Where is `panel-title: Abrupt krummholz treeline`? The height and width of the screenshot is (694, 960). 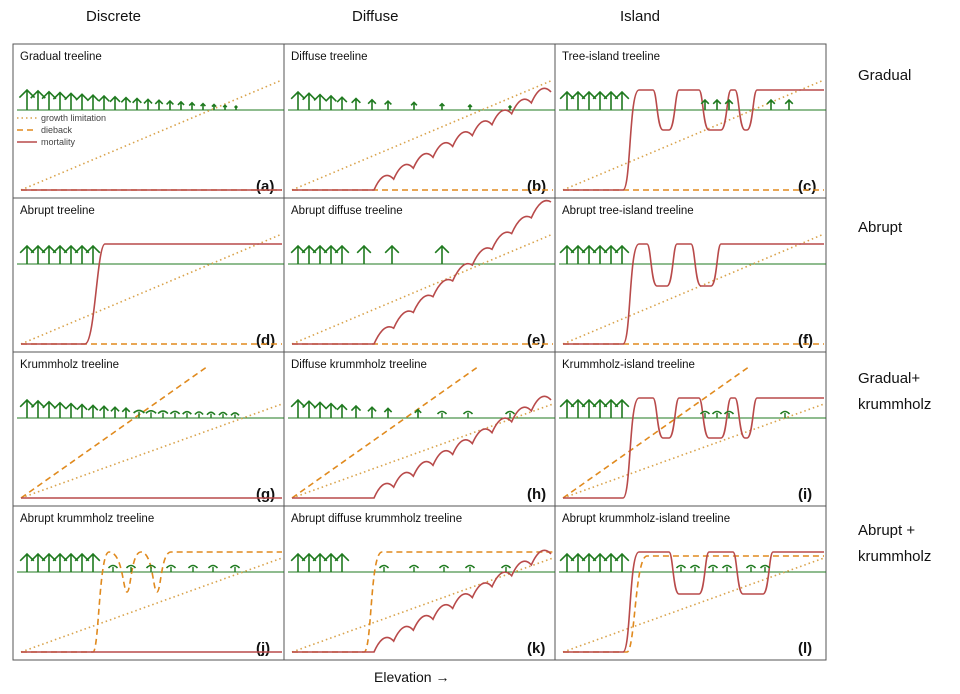
panel-title: Abrupt krummholz treeline is located at coordinates (87, 519).